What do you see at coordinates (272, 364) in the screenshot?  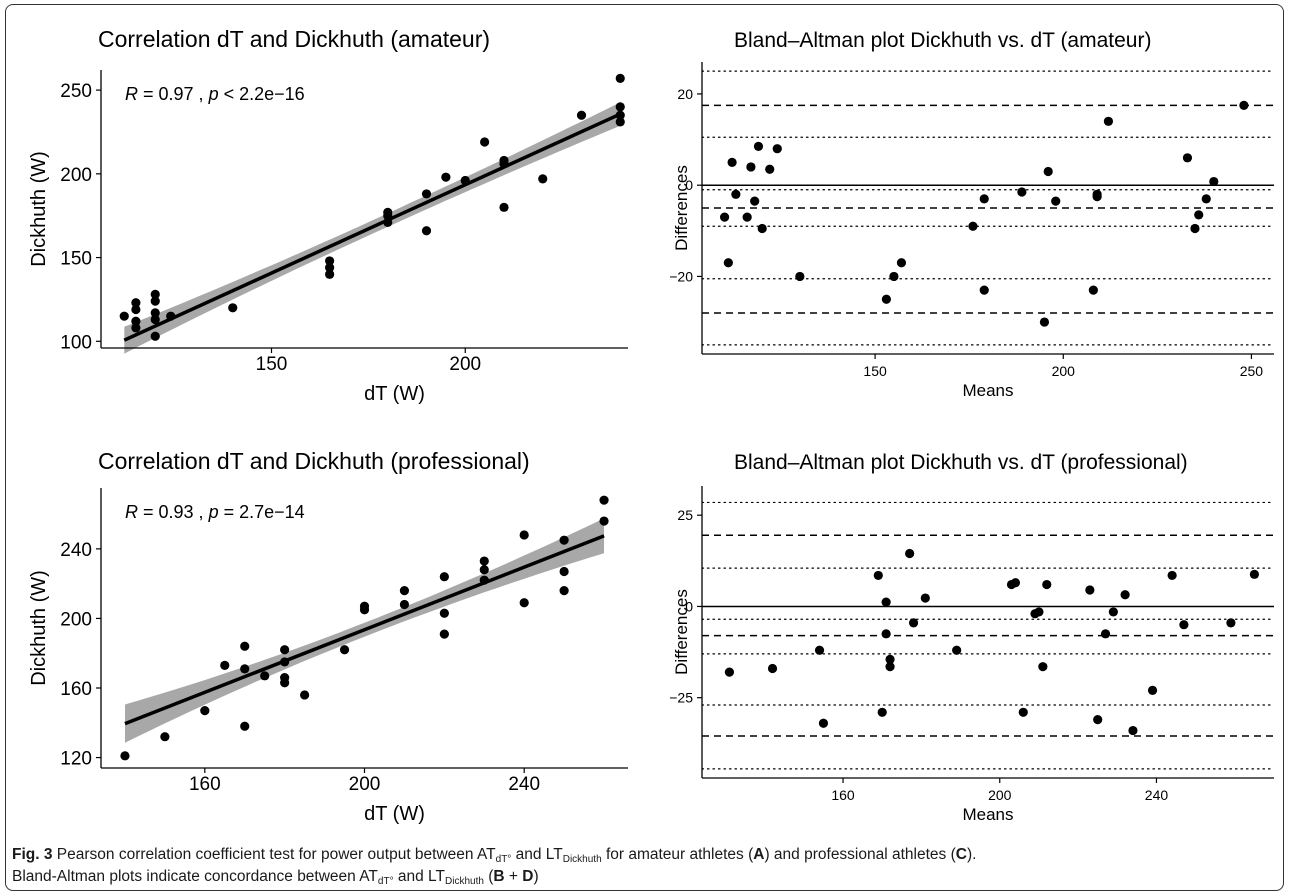 I see `x-tick-label: 150` at bounding box center [272, 364].